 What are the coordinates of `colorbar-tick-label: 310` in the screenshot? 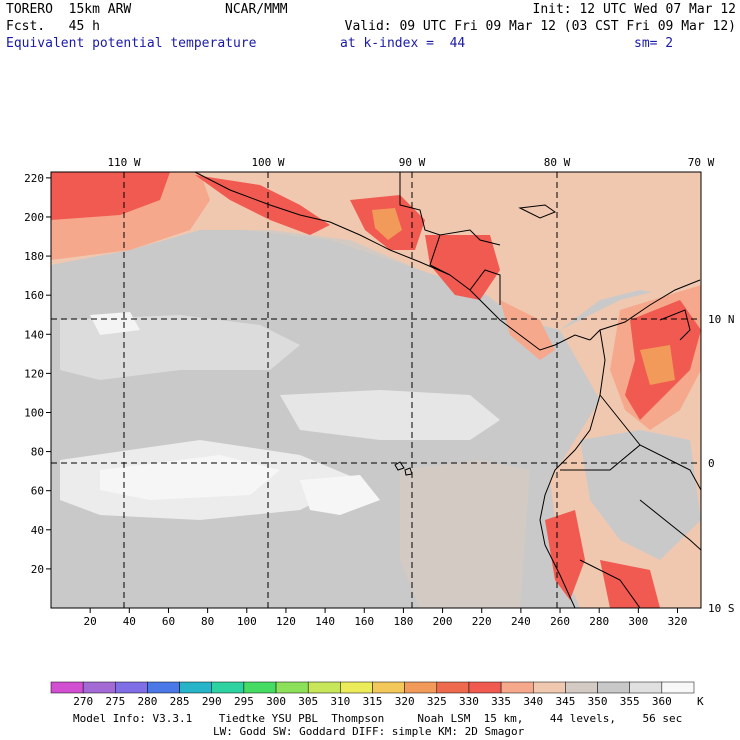 It's located at (340, 701).